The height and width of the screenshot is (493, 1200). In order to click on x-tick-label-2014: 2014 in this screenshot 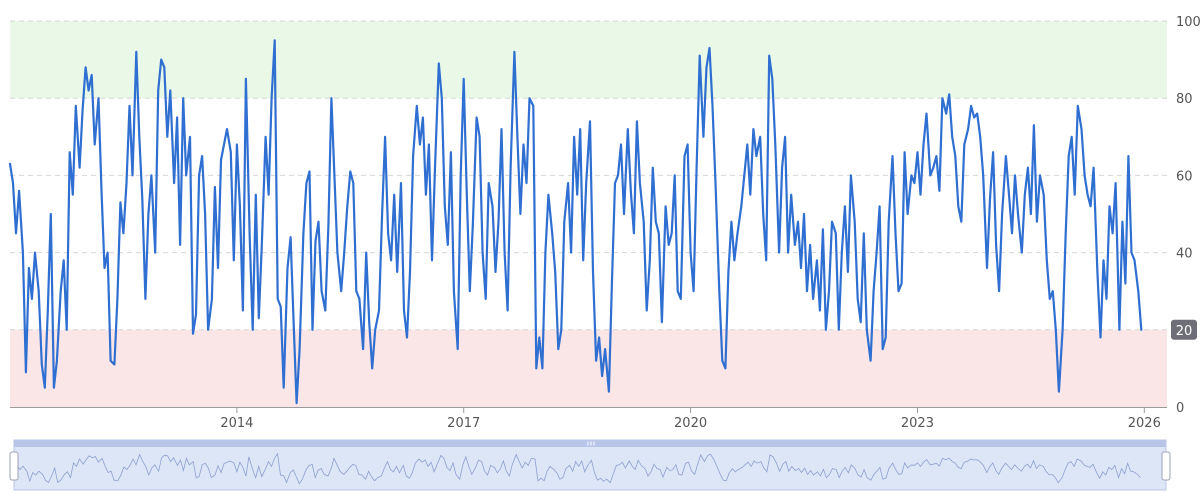, I will do `click(236, 423)`.